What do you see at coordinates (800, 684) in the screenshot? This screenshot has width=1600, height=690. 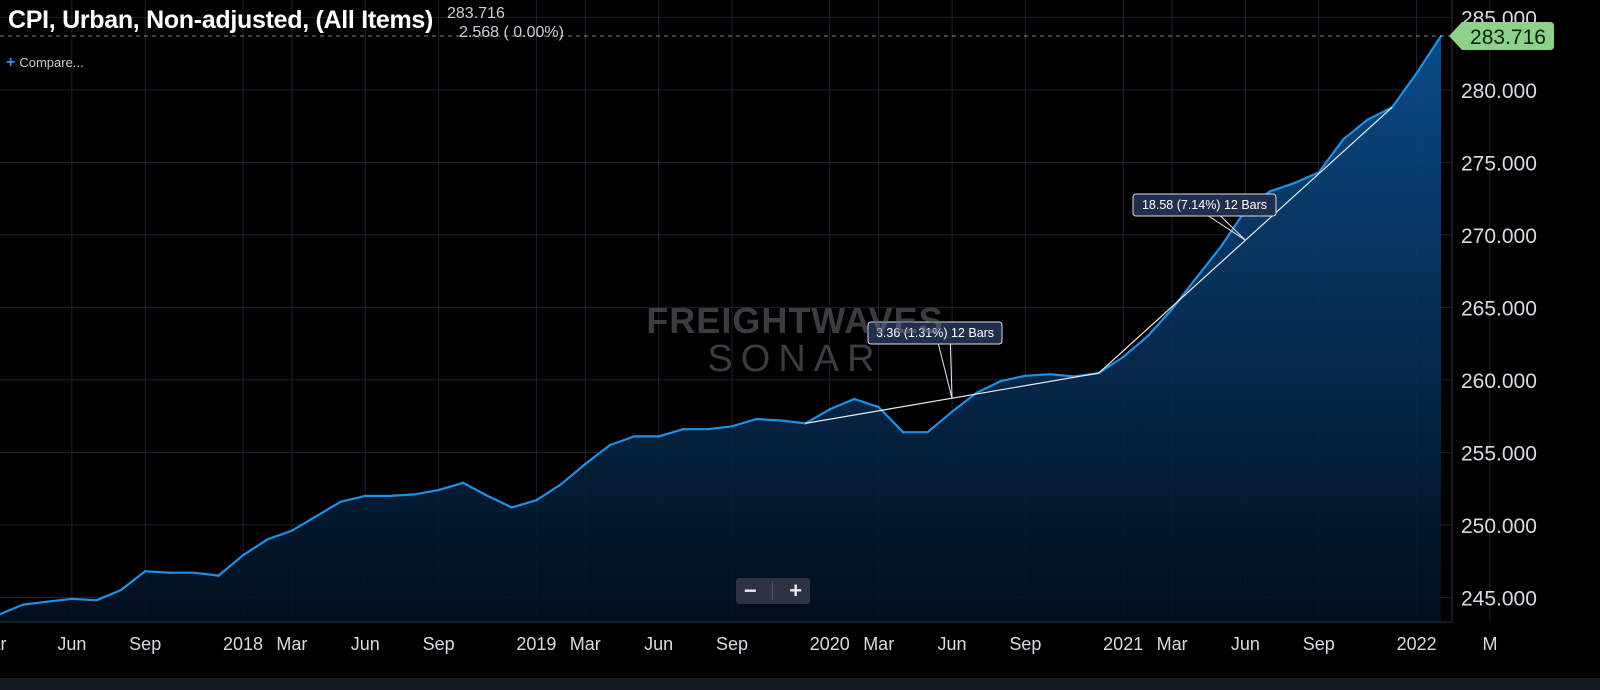 I see `bottom-scrollbar` at bounding box center [800, 684].